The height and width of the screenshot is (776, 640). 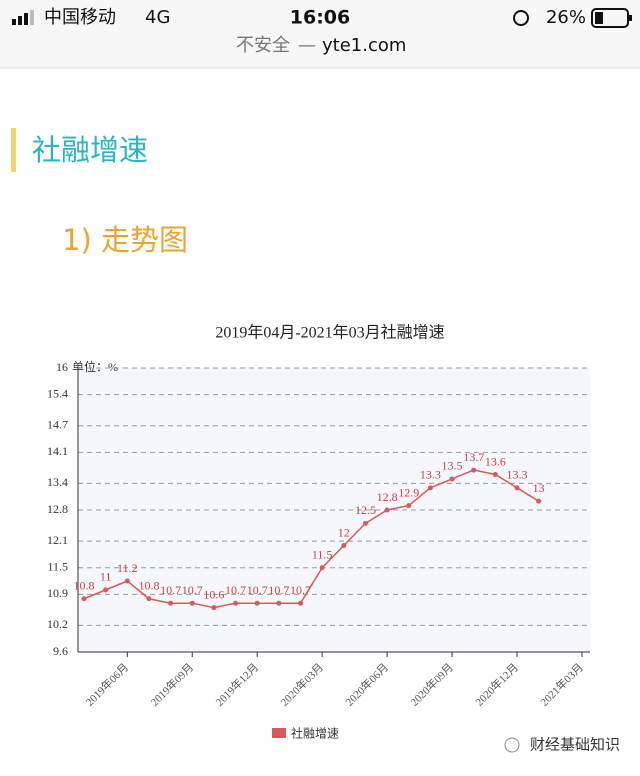 What do you see at coordinates (311, 539) in the screenshot?
I see `series-line` at bounding box center [311, 539].